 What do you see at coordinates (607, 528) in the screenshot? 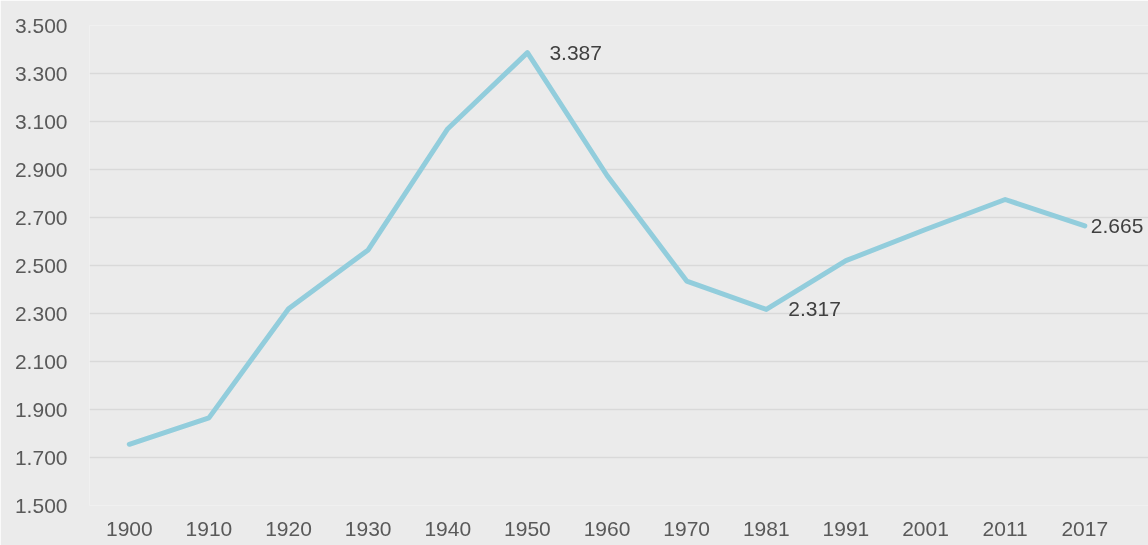
I see `x-tick-label: 1960` at bounding box center [607, 528].